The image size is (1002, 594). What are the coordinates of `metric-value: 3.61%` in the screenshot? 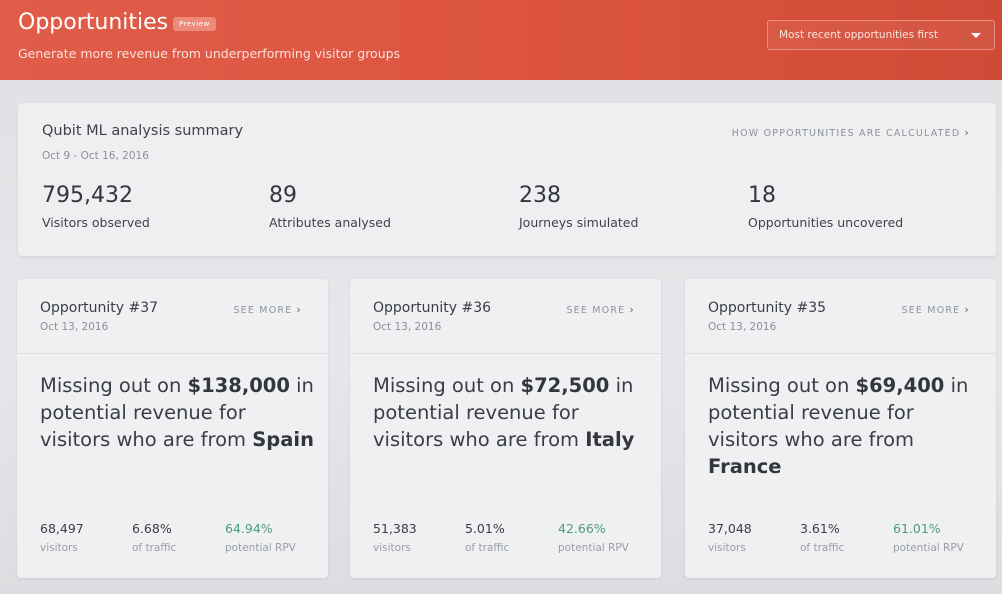 It's located at (820, 528).